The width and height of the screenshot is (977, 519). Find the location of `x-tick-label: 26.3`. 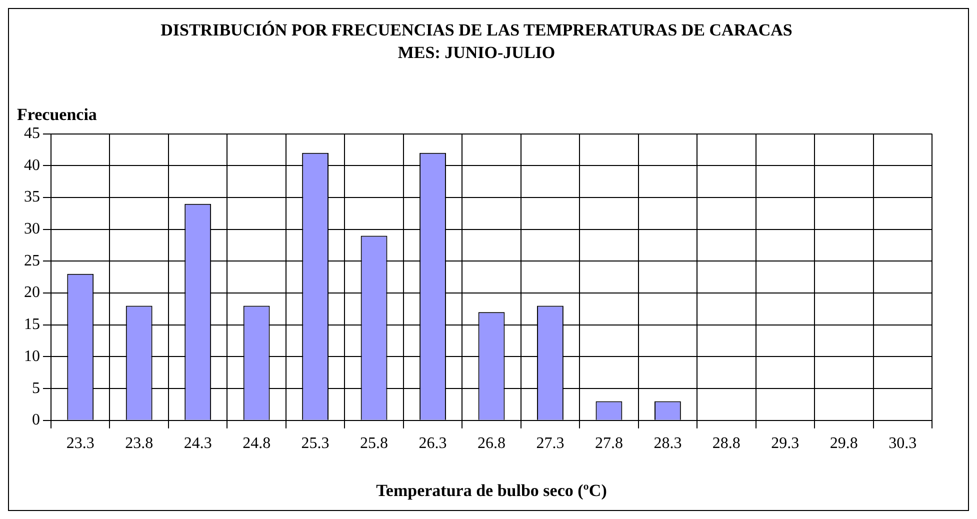

x-tick-label: 26.3 is located at coordinates (432, 443).